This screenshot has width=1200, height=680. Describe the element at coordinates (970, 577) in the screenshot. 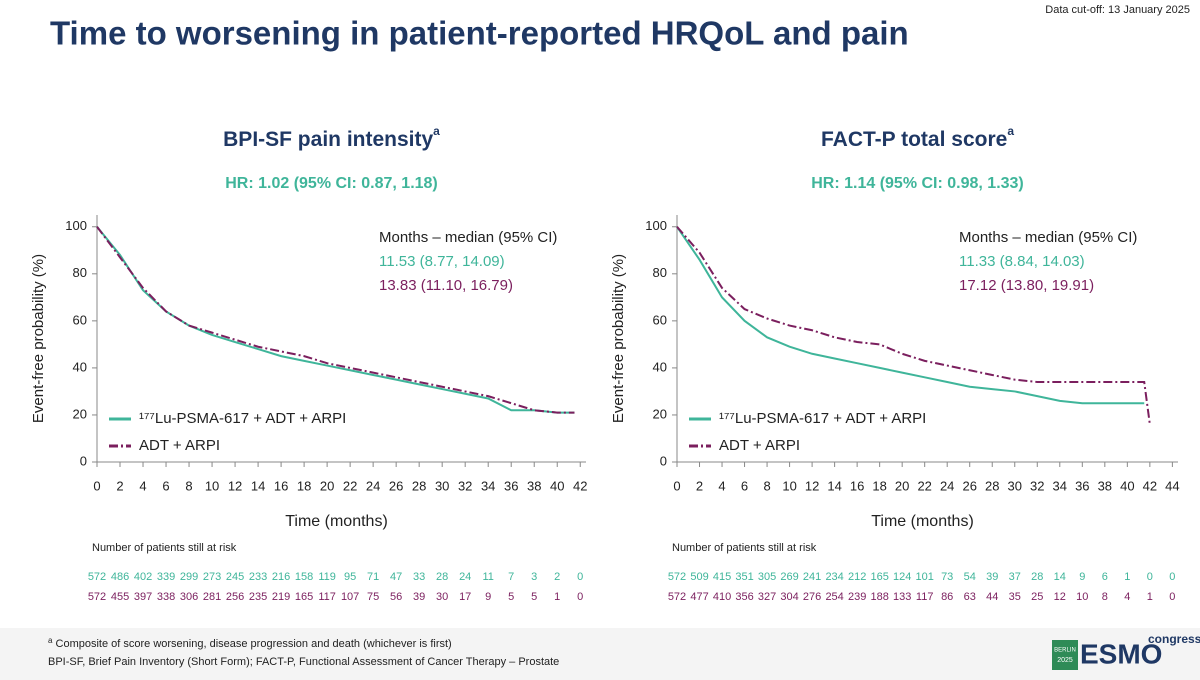

I see `risk-count: 54` at that location.